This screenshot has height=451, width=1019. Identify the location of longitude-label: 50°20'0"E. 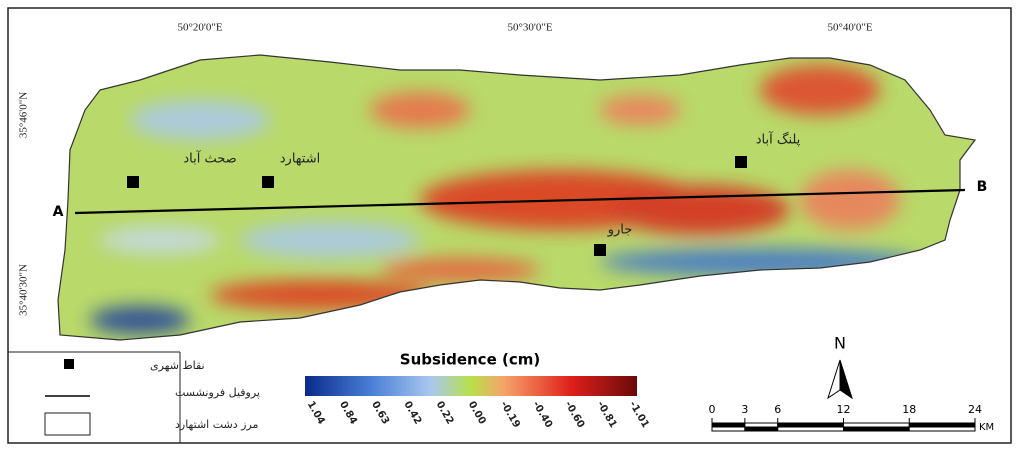
(199, 28).